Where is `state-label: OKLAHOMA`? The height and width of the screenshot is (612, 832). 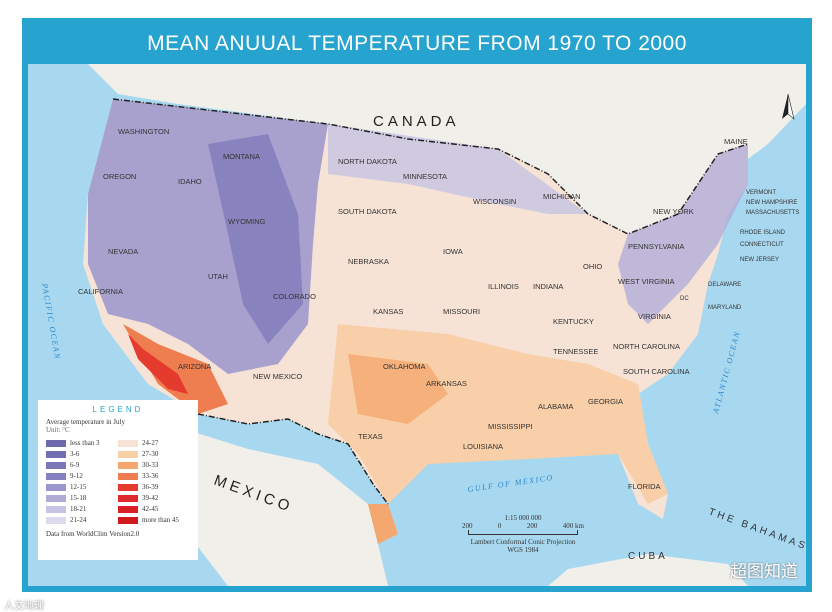 state-label: OKLAHOMA is located at coordinates (404, 366).